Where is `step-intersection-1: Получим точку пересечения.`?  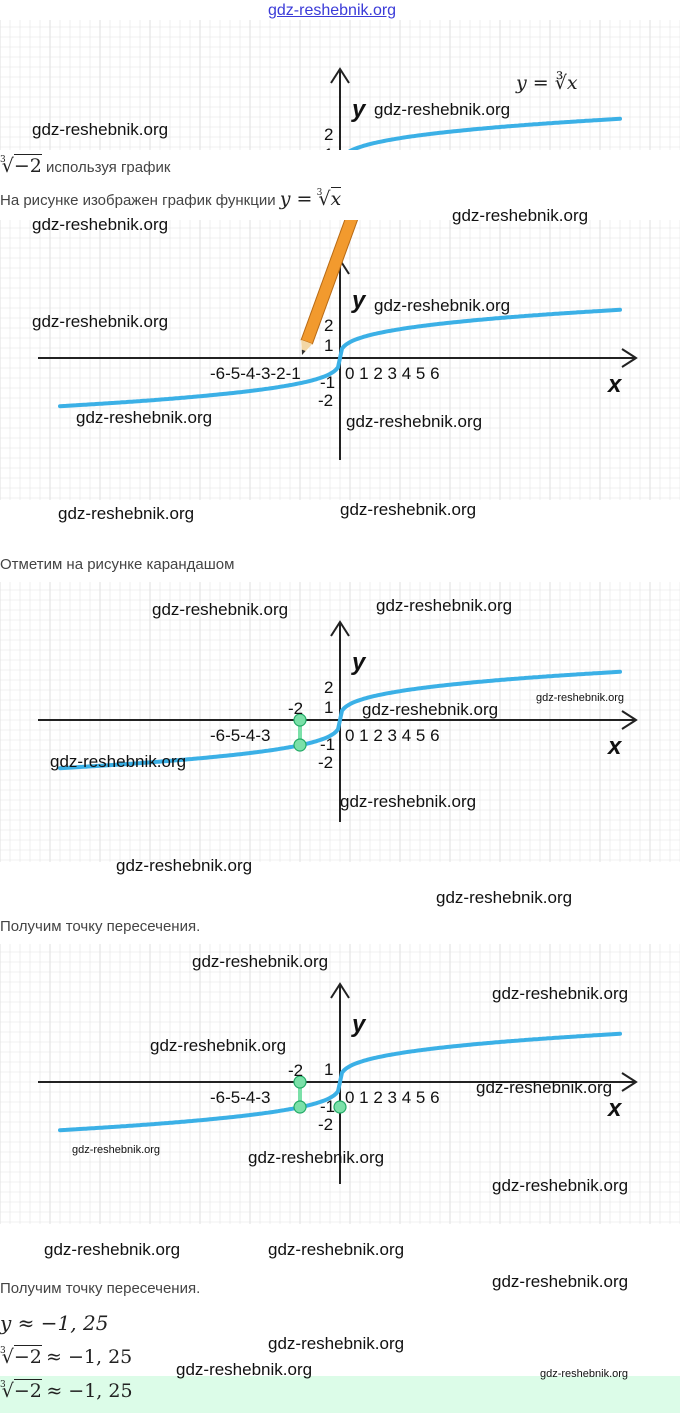
step-intersection-1: Получим точку пересечения. is located at coordinates (100, 926).